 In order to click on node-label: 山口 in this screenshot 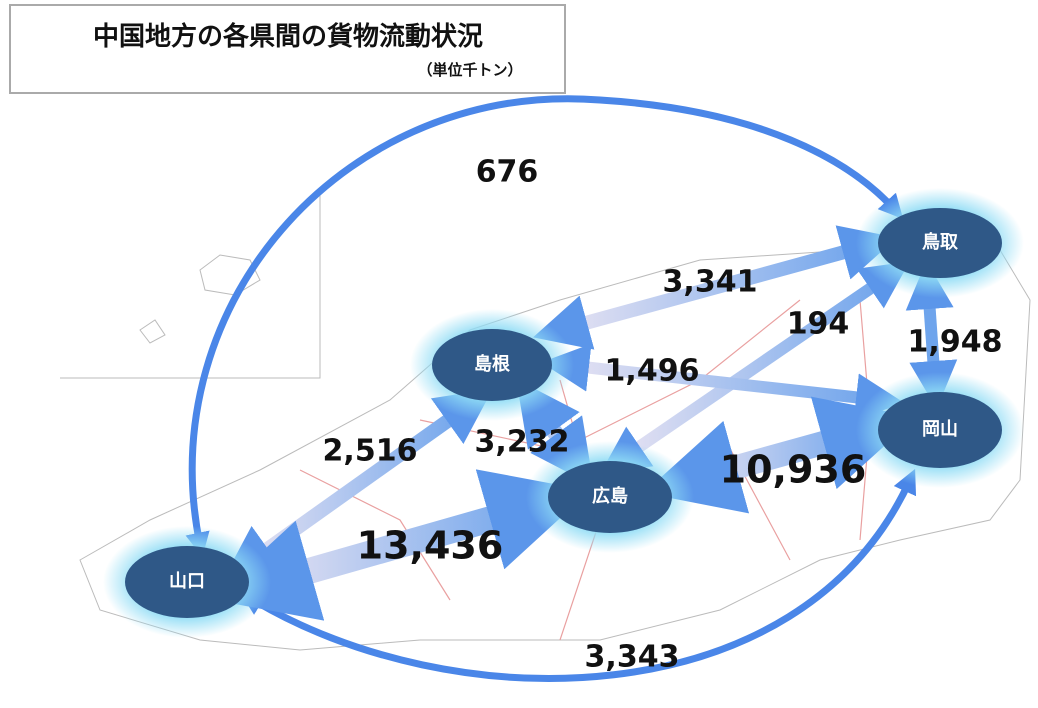, I will do `click(187, 581)`.